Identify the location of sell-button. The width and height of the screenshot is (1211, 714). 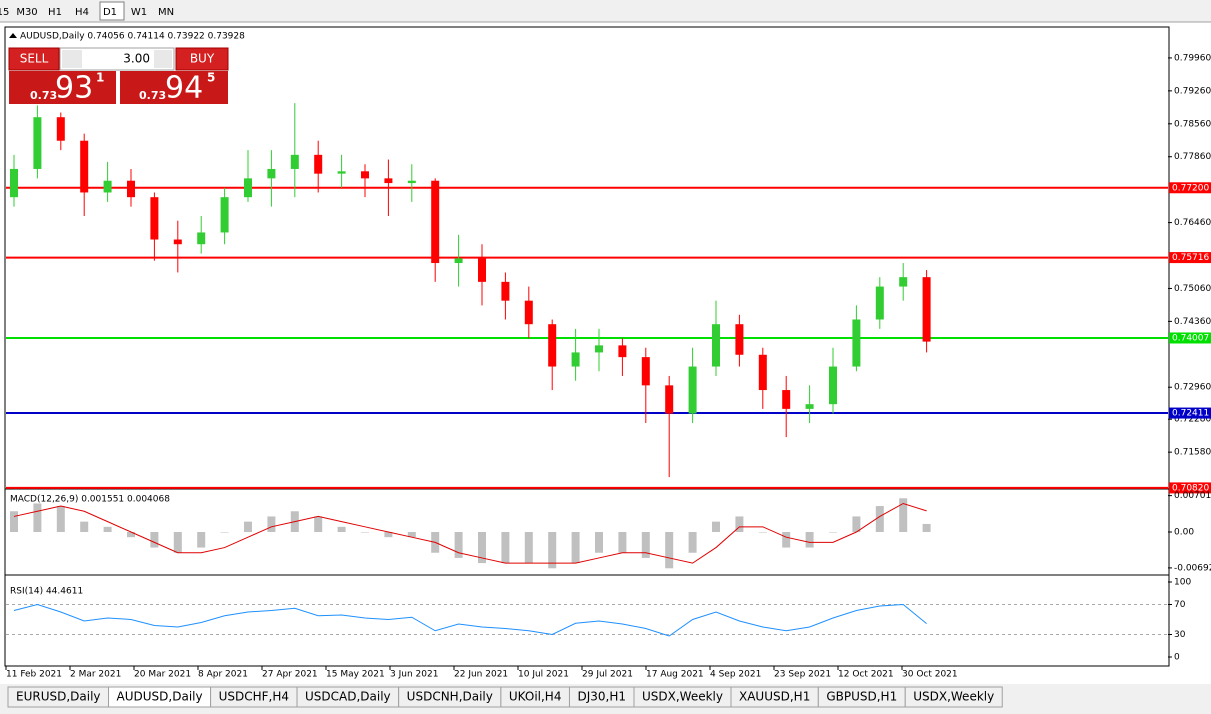
(34, 59).